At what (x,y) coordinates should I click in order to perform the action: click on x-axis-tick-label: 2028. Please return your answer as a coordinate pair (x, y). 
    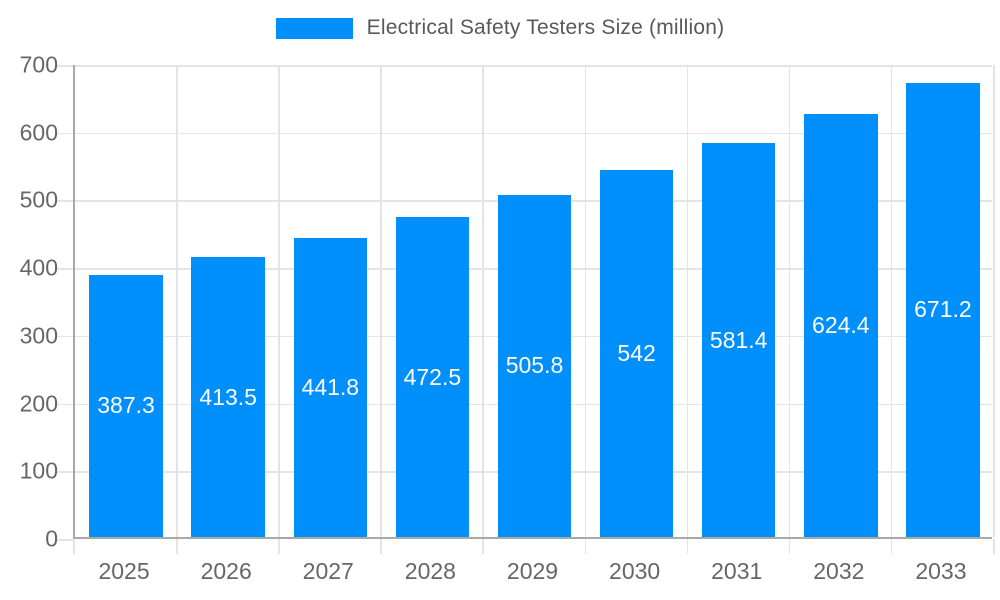
    Looking at the image, I should click on (430, 571).